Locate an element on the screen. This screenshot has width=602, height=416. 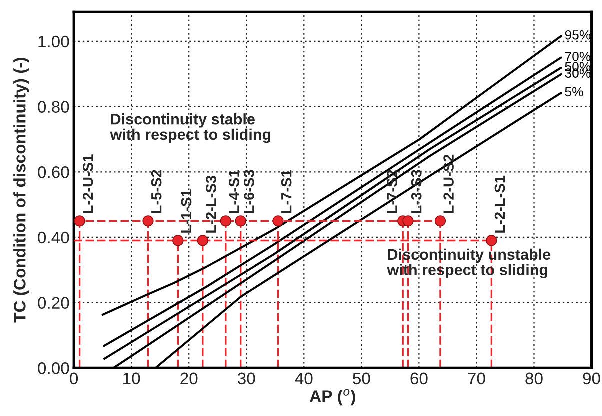
y-tick-label: 0.40 is located at coordinates (54, 238).